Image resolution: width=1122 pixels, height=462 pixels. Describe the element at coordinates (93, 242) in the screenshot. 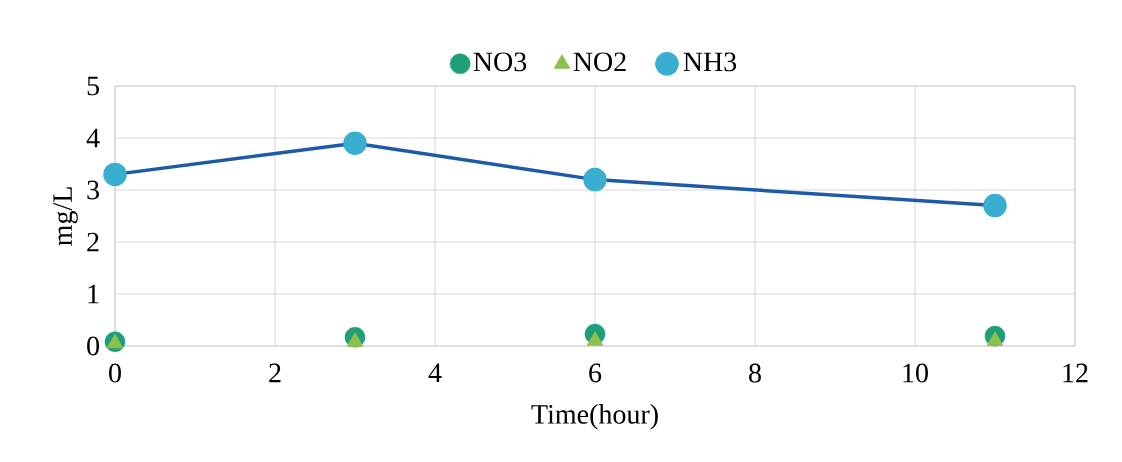

I see `y-tick-label: 2` at that location.